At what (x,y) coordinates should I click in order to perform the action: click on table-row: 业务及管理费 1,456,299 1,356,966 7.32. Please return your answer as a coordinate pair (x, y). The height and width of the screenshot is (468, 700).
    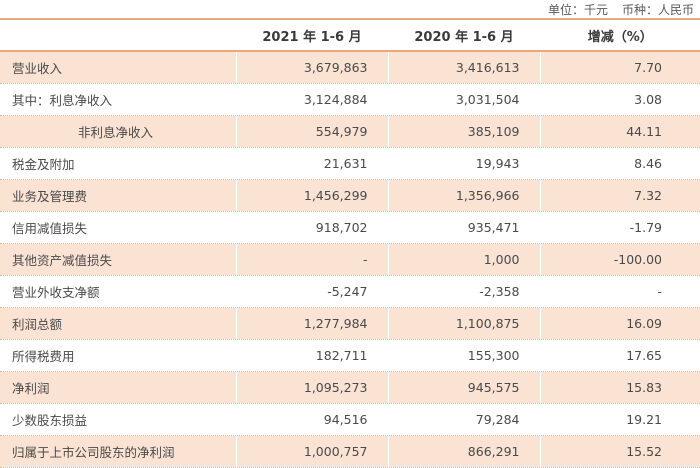
    Looking at the image, I should click on (350, 195).